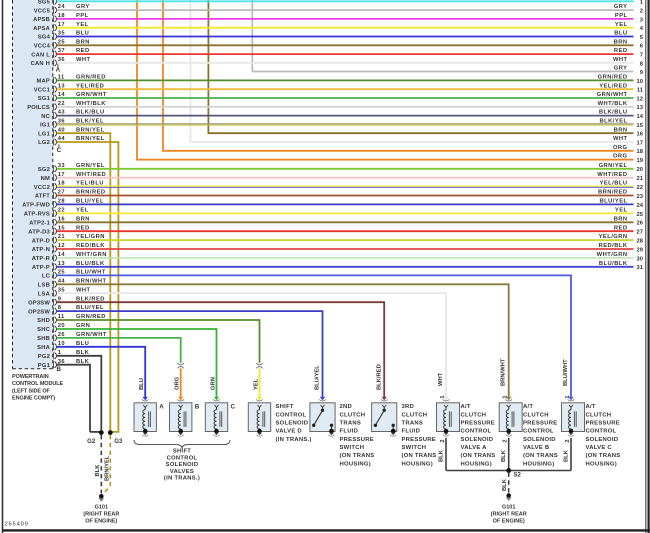 This screenshot has width=650, height=533. Describe the element at coordinates (44, 294) in the screenshot. I see `svg-text: LSA` at that location.